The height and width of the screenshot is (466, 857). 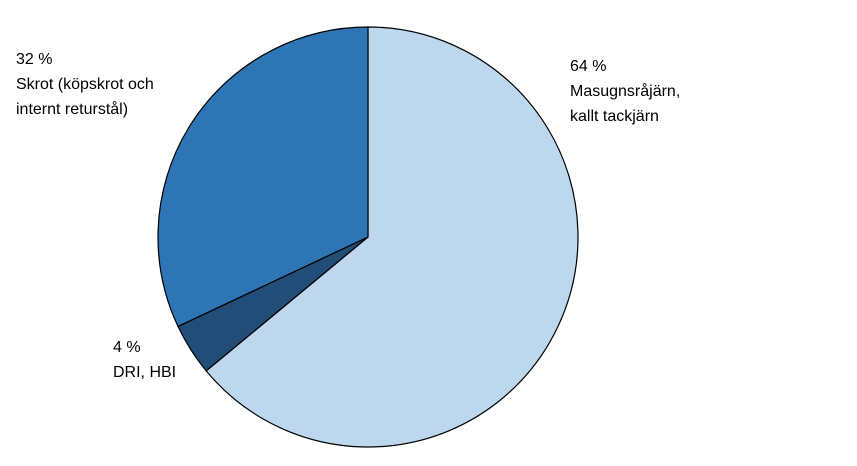 I want to click on category-label: kallt tackjärn, so click(x=614, y=116).